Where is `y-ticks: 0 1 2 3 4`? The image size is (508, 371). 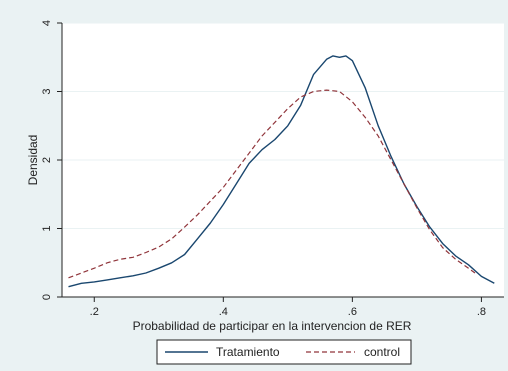 y-ticks: 0 1 2 3 4 is located at coordinates (51, 160).